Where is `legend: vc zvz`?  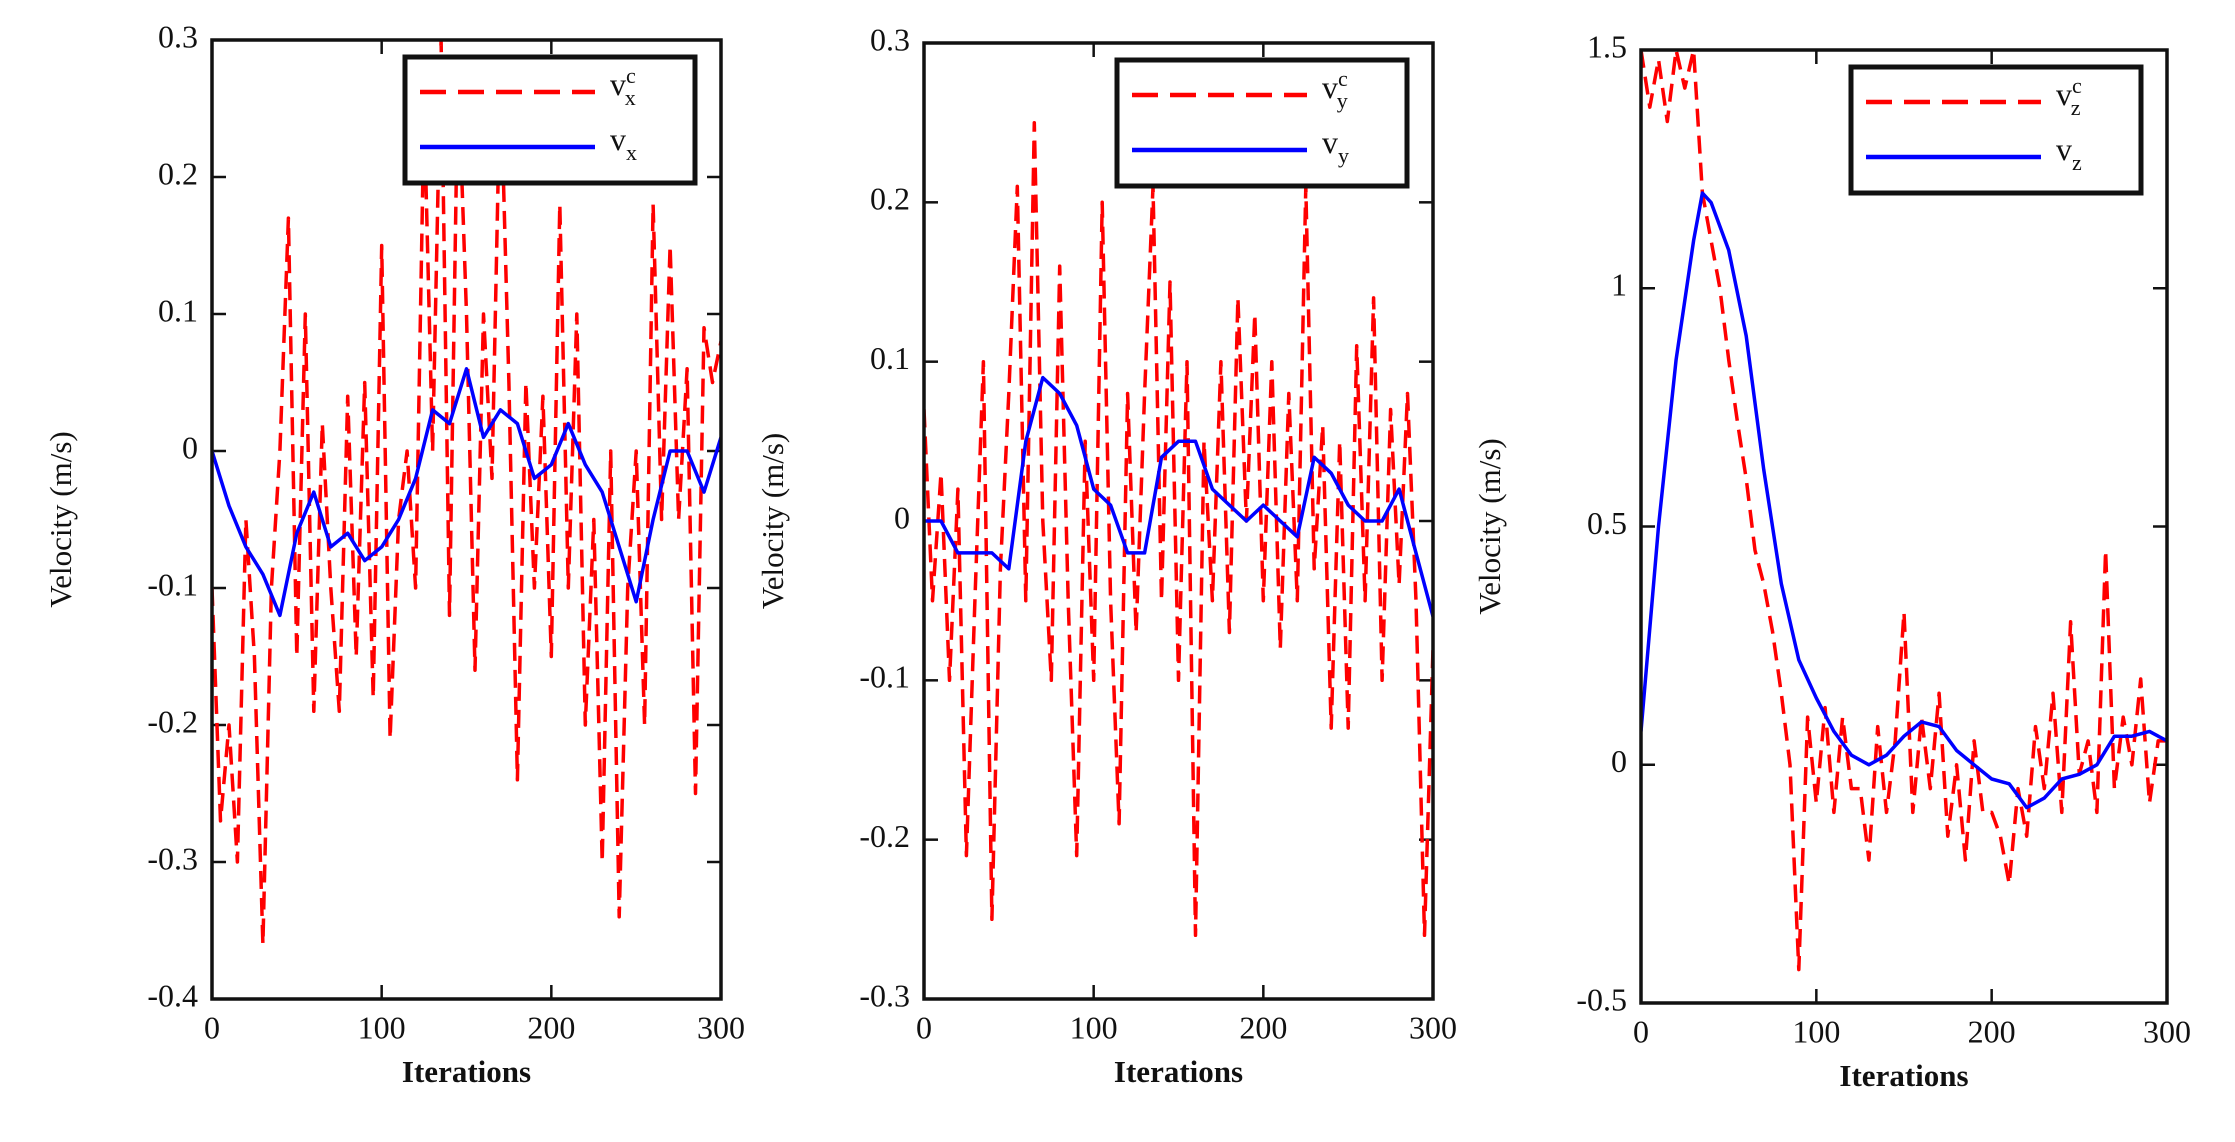 legend: vc zvz is located at coordinates (1996, 130).